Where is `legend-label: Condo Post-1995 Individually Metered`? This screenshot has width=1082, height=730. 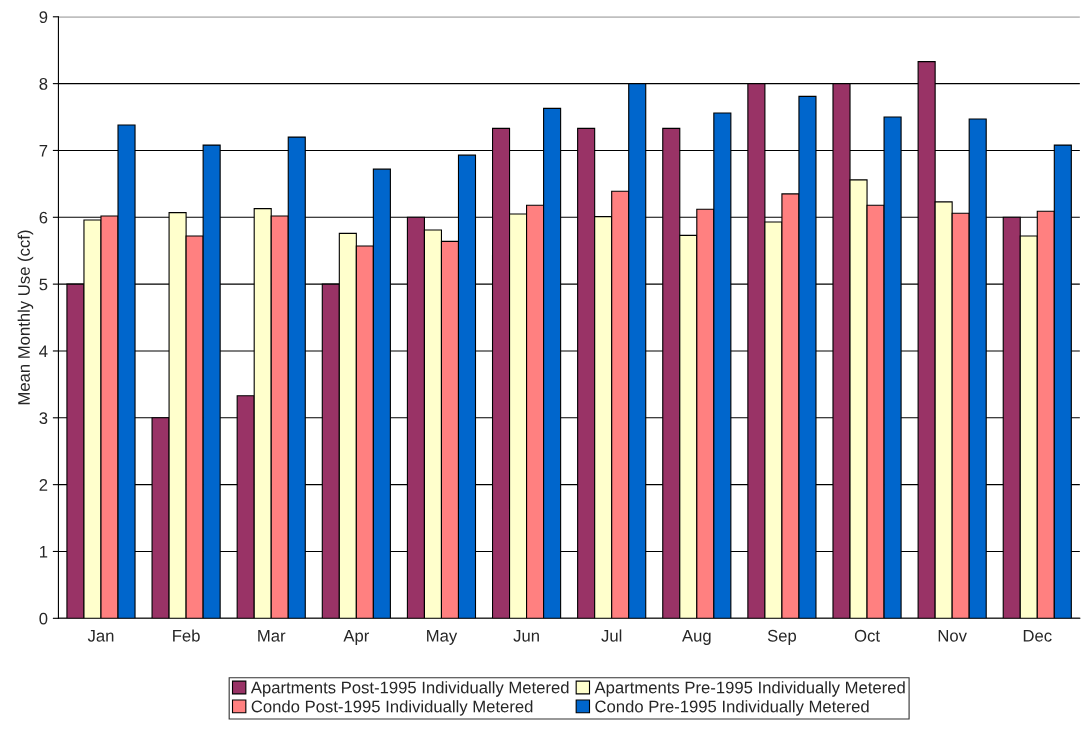 legend-label: Condo Post-1995 Individually Metered is located at coordinates (392, 708).